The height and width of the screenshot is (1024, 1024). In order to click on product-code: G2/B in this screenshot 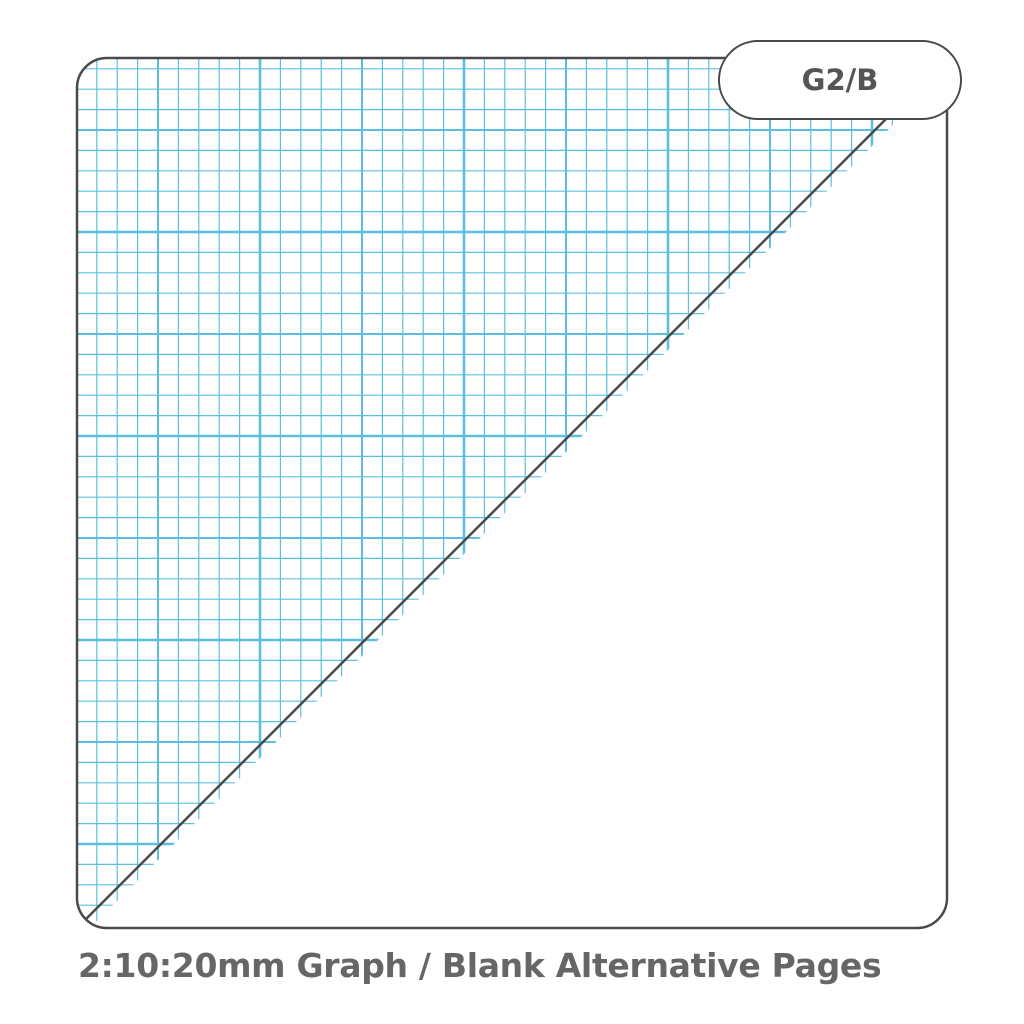, I will do `click(840, 80)`.